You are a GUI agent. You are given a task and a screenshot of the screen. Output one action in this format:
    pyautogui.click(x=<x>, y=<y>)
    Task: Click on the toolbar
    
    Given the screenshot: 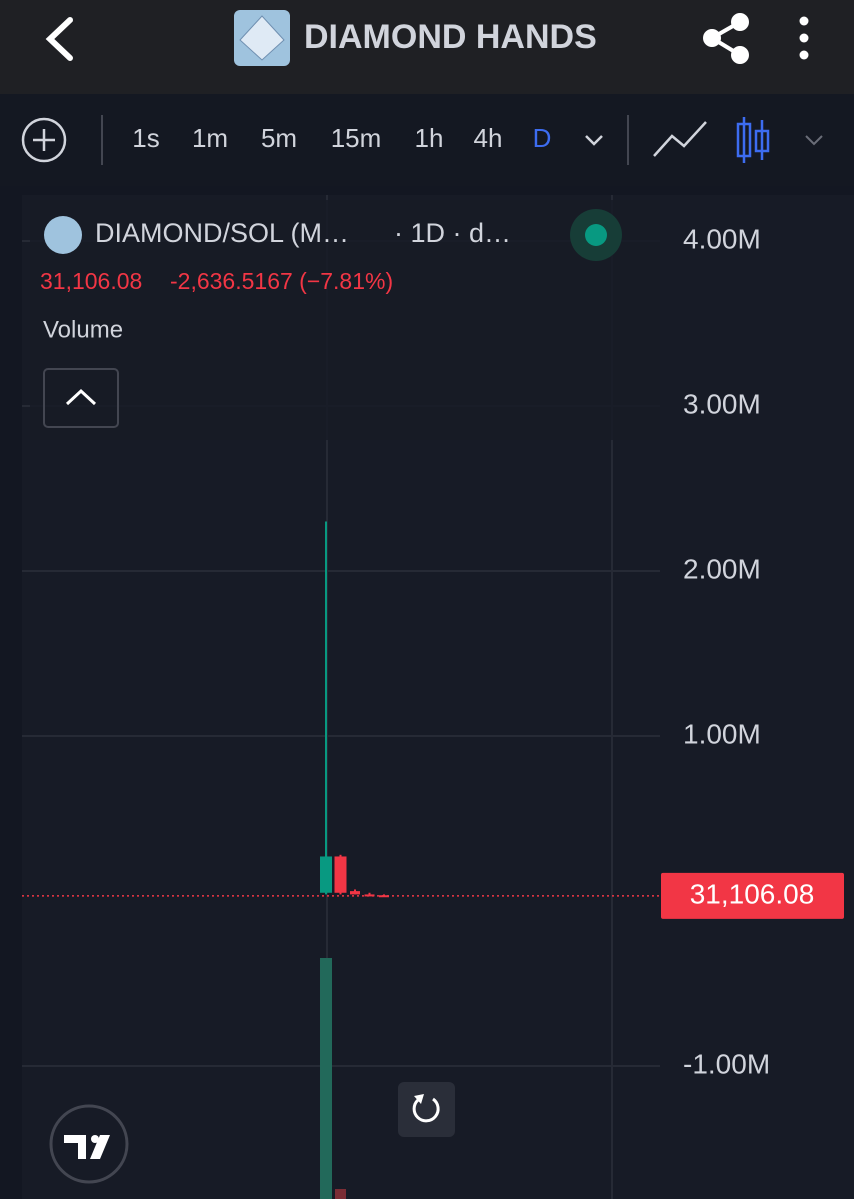 What is the action you would take?
    pyautogui.click(x=427, y=140)
    